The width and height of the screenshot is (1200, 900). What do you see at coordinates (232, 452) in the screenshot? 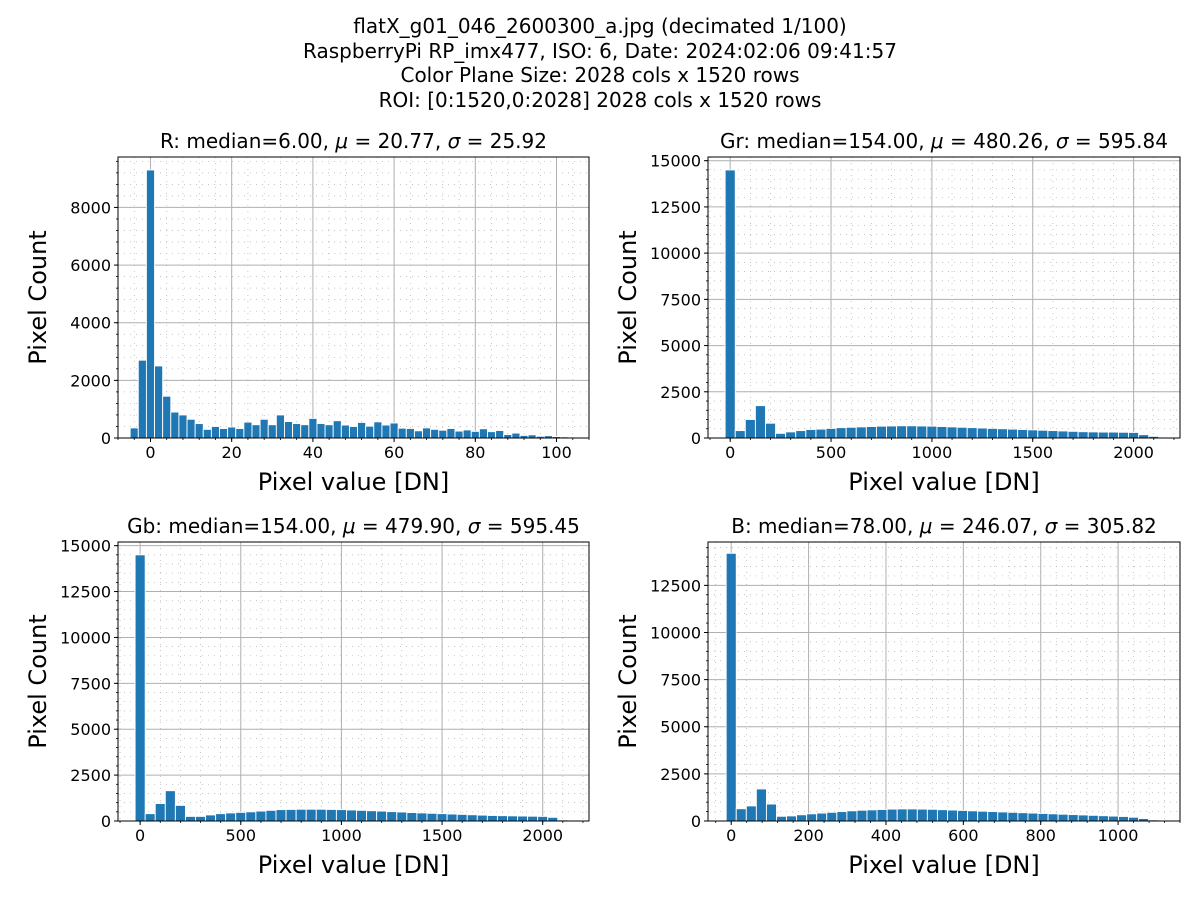
I see `x-tick-label: 20` at bounding box center [232, 452].